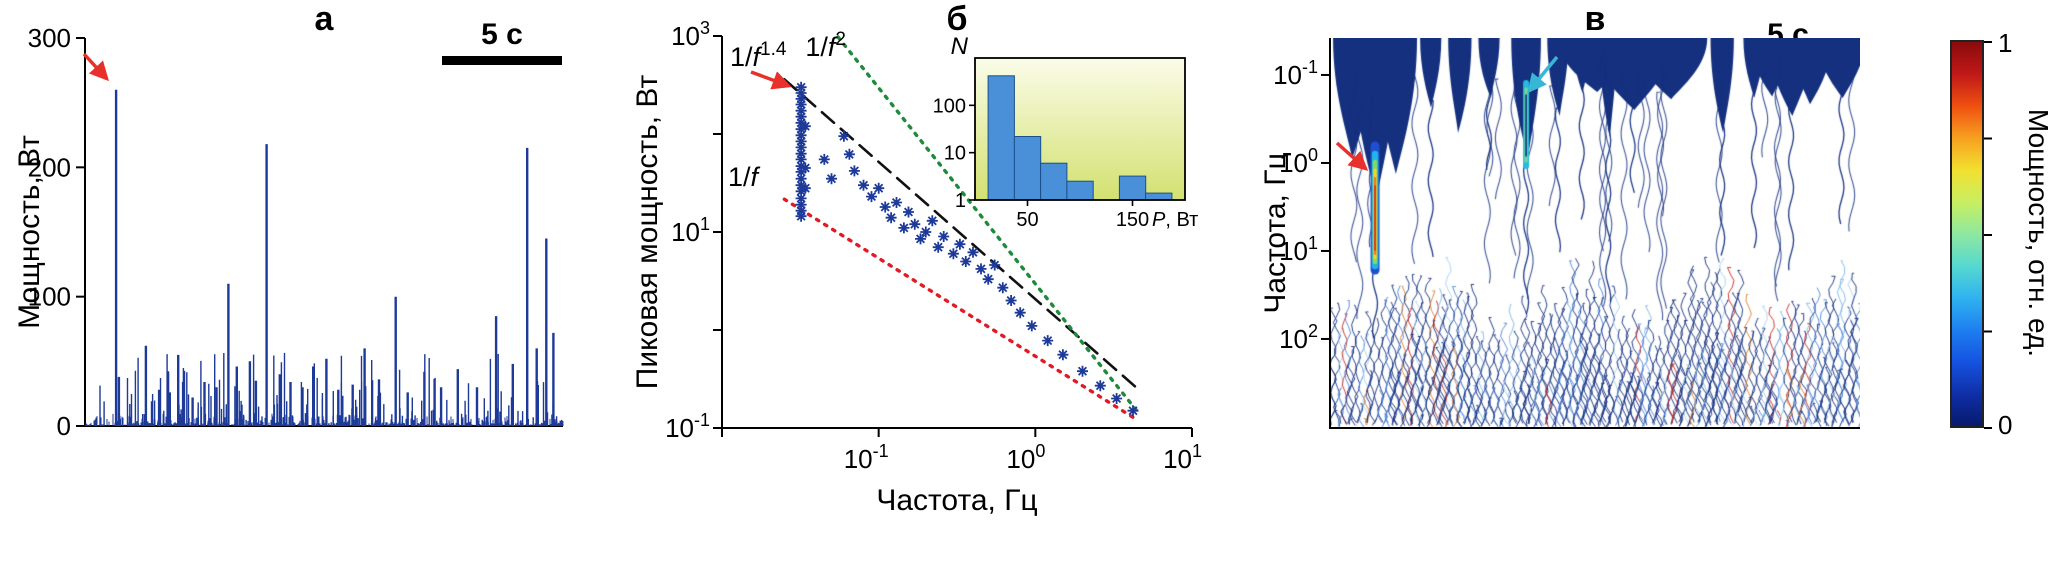  Describe the element at coordinates (324, 19) in the screenshot. I see `panel-a-title: а` at that location.